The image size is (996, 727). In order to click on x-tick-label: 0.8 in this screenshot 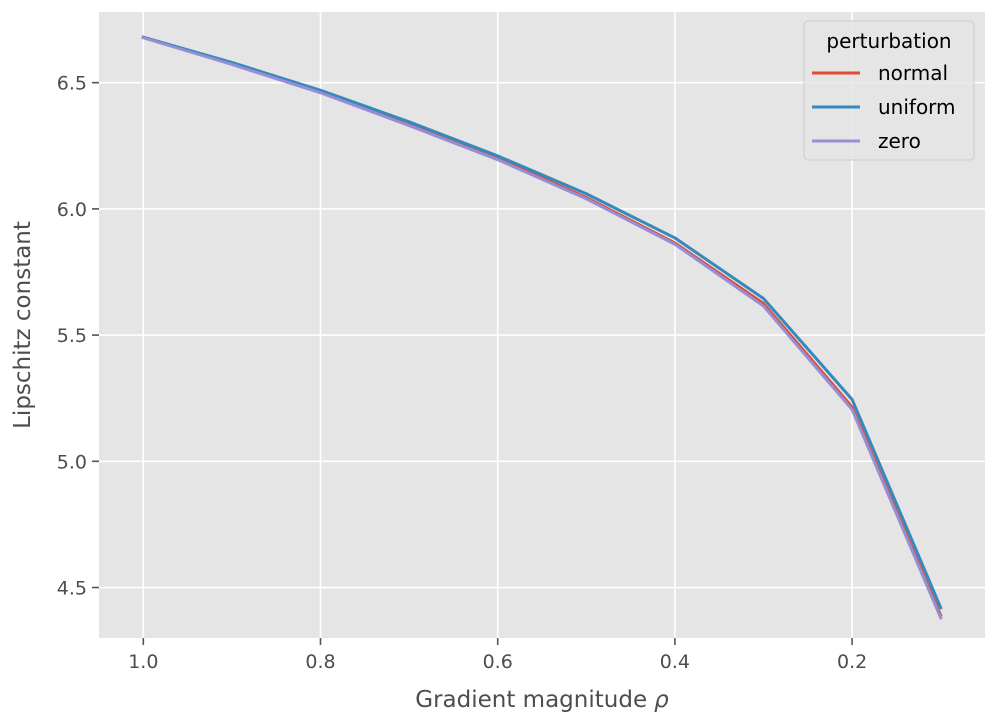, I will do `click(320, 662)`.